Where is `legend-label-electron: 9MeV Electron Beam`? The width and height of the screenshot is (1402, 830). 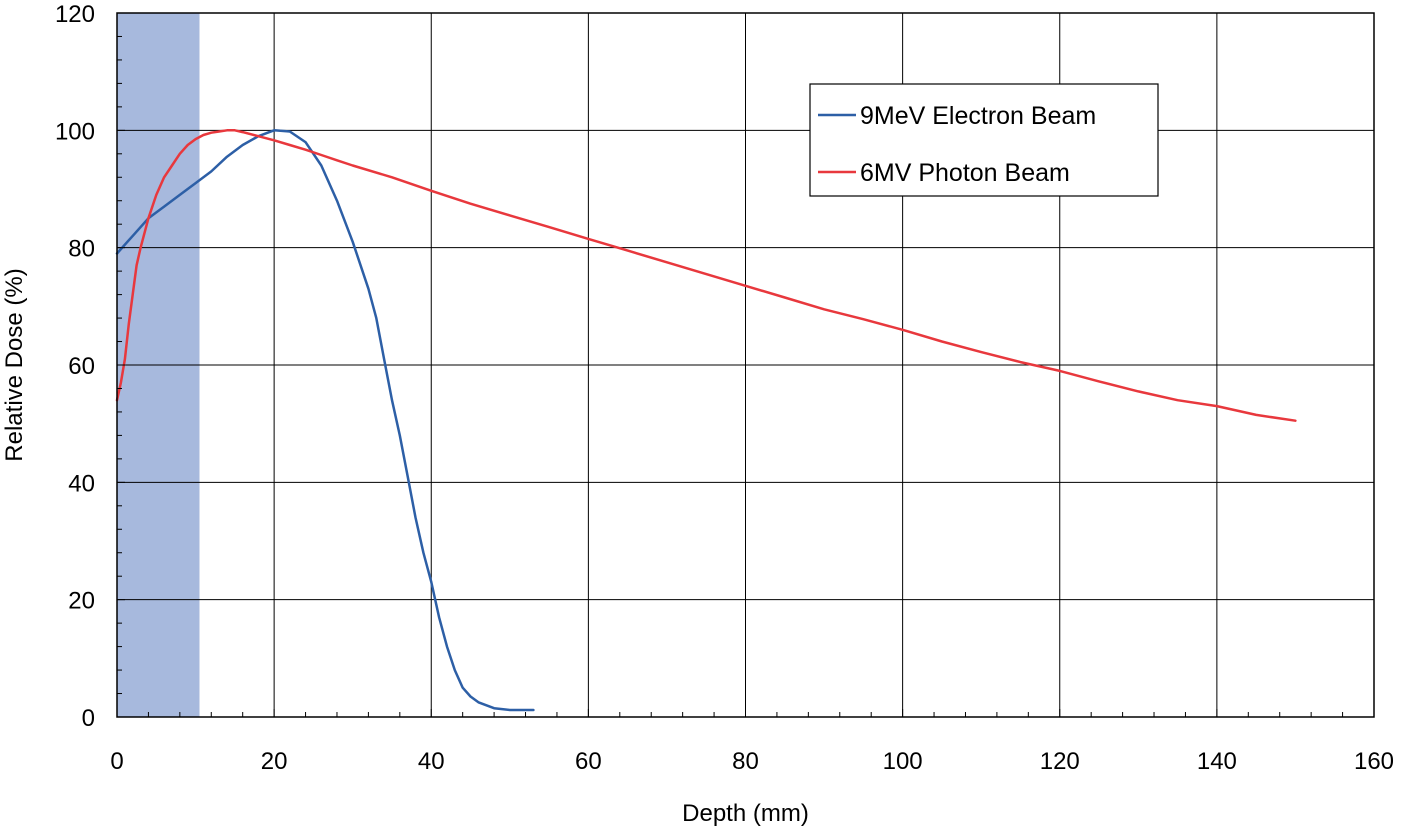 legend-label-electron: 9MeV Electron Beam is located at coordinates (978, 116).